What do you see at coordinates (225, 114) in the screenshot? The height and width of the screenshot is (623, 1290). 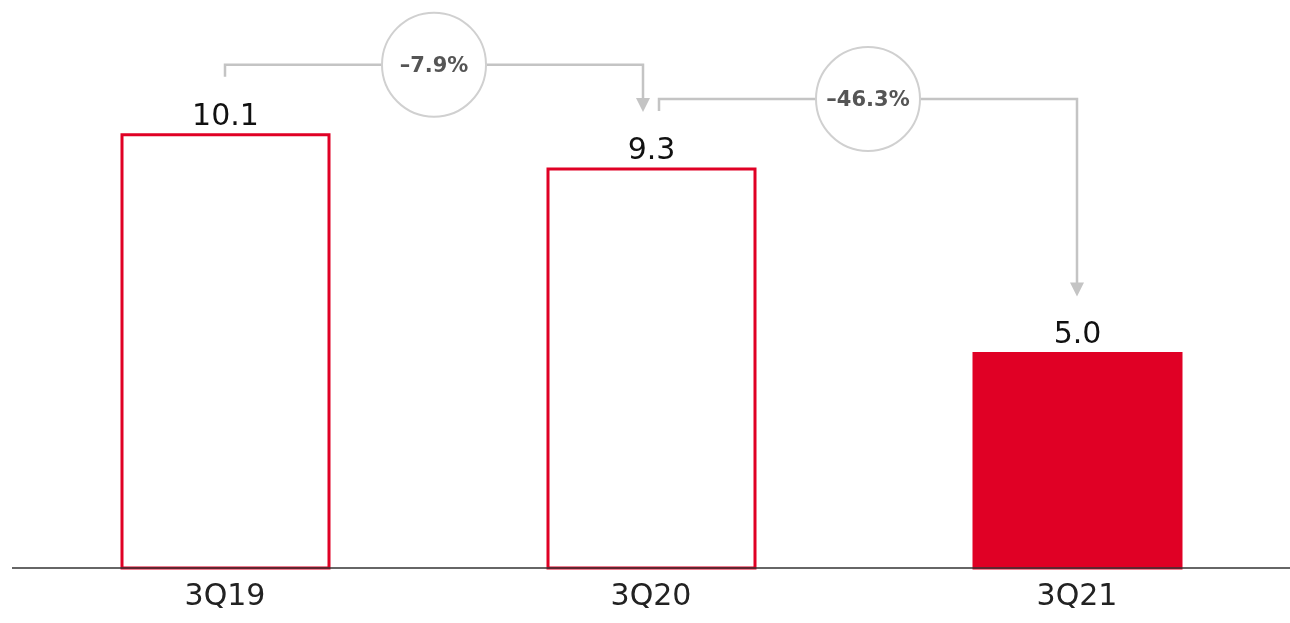 I see `data-label: 10.1` at bounding box center [225, 114].